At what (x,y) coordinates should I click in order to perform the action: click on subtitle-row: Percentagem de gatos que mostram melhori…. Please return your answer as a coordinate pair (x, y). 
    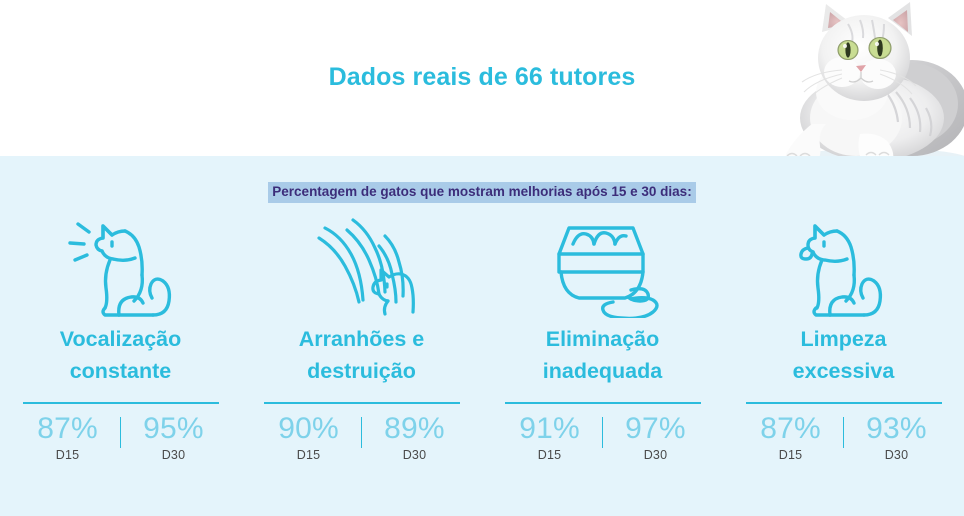
    Looking at the image, I should click on (482, 192).